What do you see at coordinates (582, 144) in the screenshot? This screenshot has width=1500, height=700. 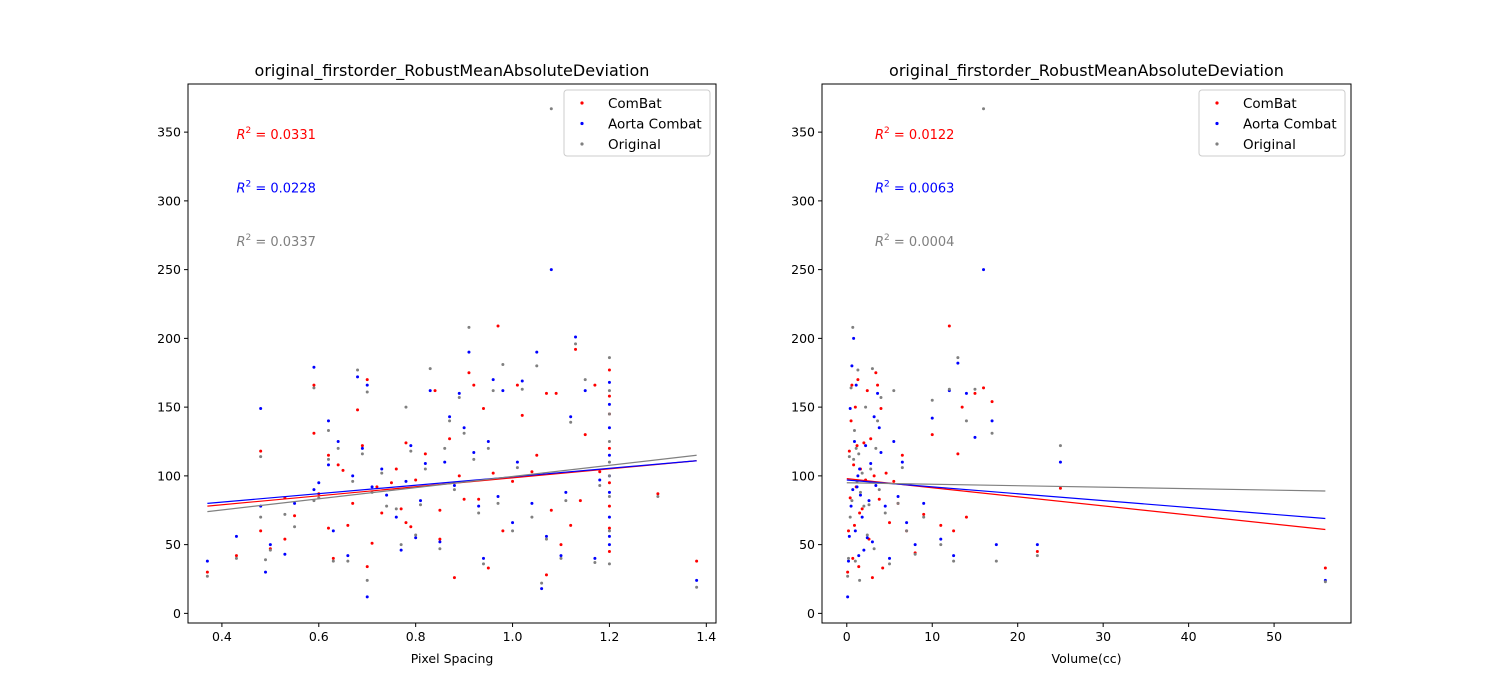 I see `legend-marker` at bounding box center [582, 144].